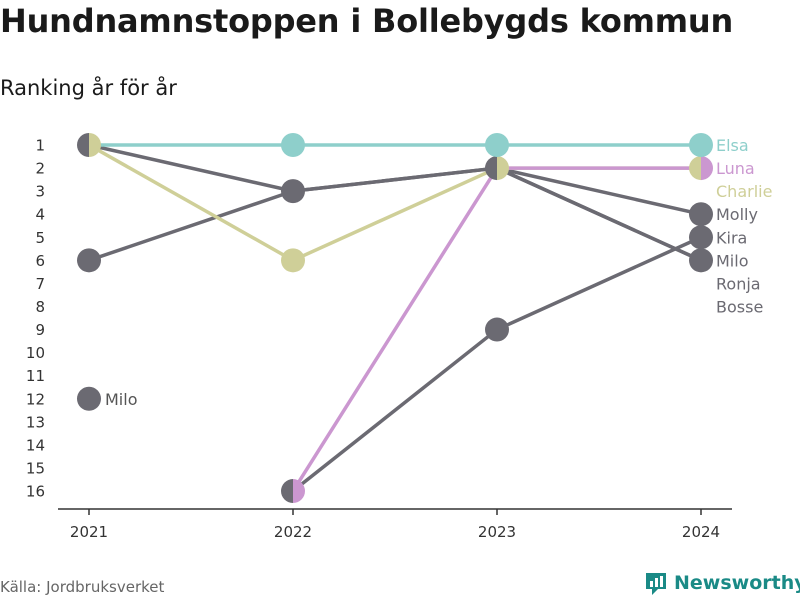 Image resolution: width=800 pixels, height=600 pixels. What do you see at coordinates (293, 532) in the screenshot?
I see `x-tick-label: 2022` at bounding box center [293, 532].